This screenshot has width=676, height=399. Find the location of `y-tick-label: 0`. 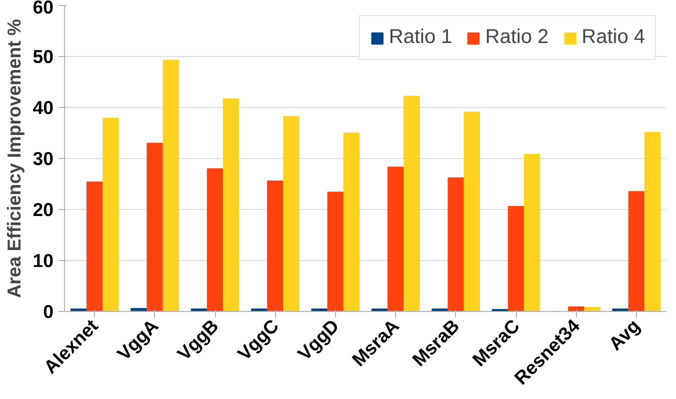

y-tick-label: 0 is located at coordinates (48, 311).